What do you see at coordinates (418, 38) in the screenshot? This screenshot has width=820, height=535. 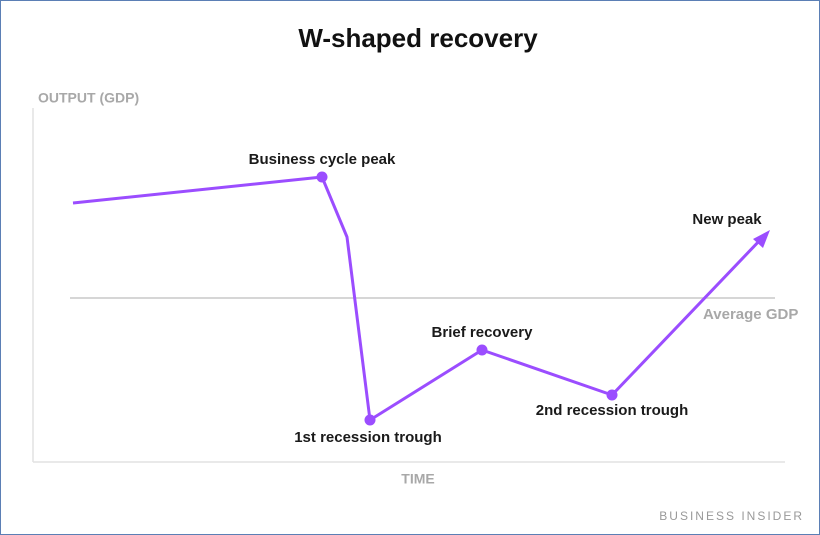 I see `title: W-shaped recovery` at bounding box center [418, 38].